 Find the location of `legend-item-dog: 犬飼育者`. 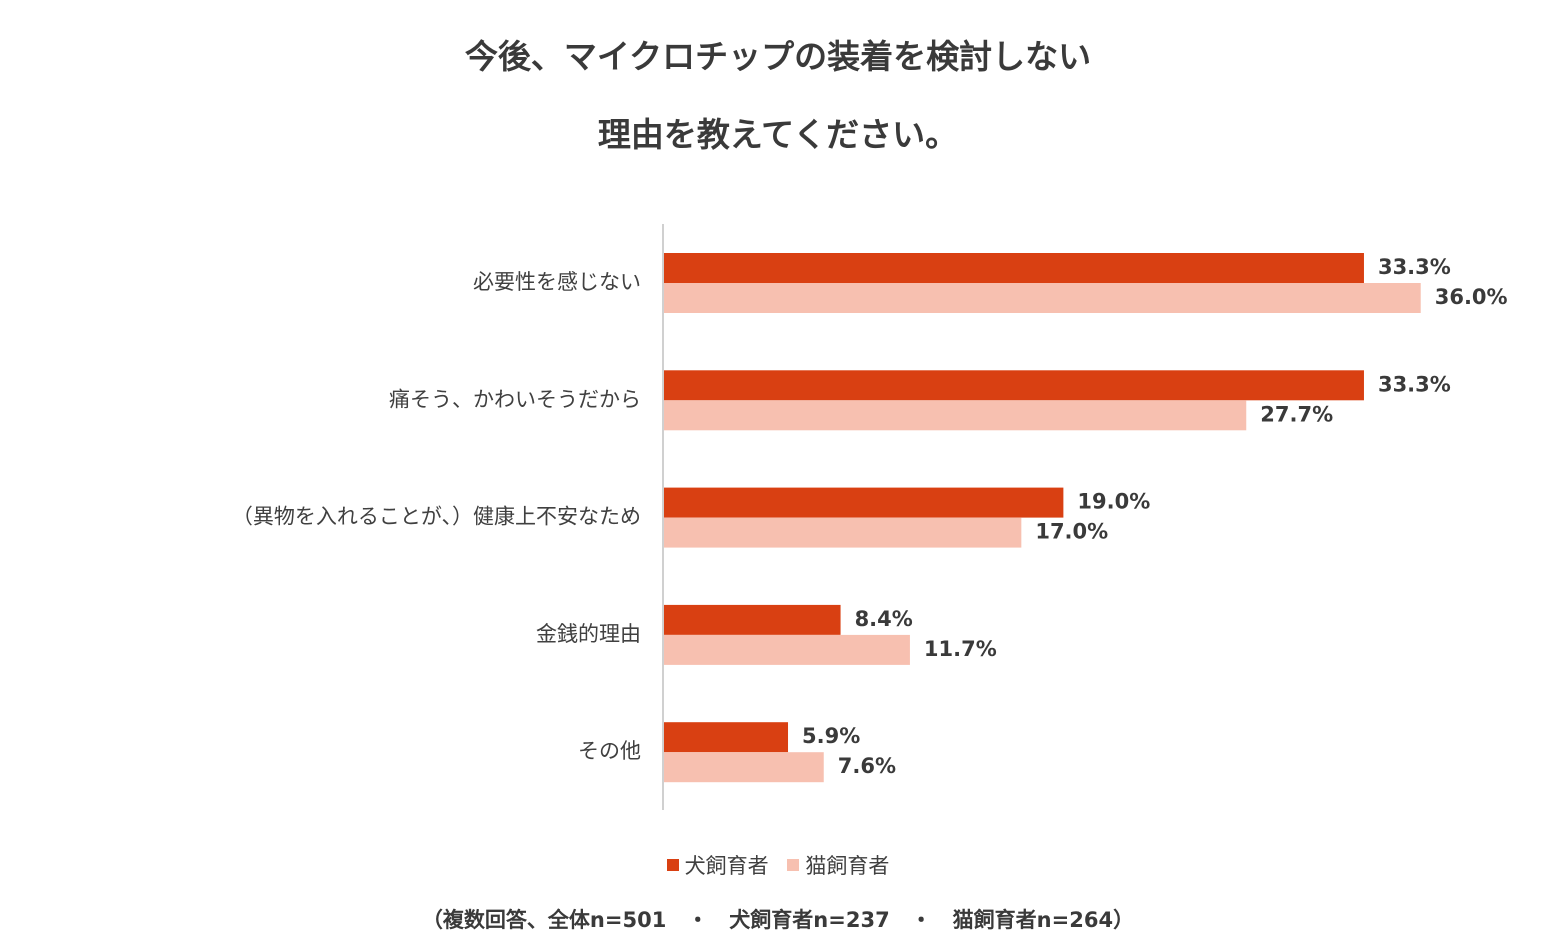

legend-item-dog: 犬飼育者 is located at coordinates (717, 865).